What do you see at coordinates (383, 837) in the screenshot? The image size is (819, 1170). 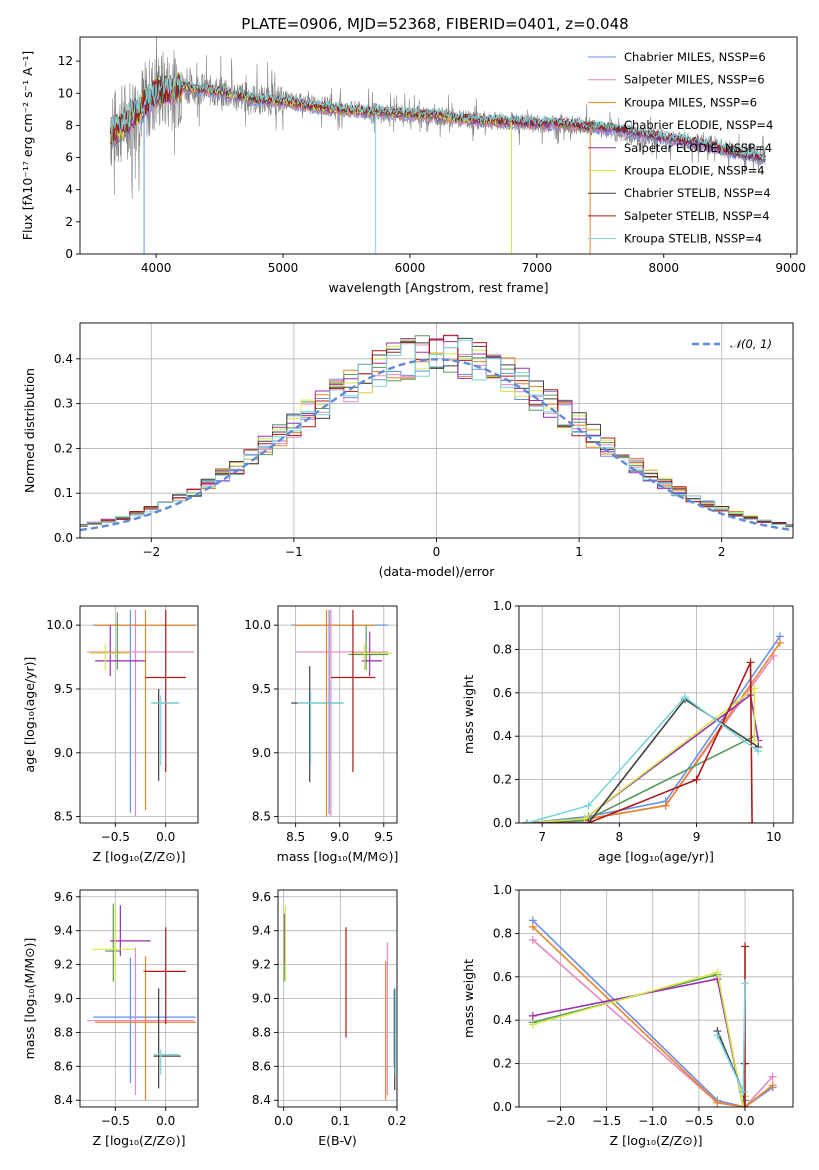 I see `x-tick-label: 9.5` at bounding box center [383, 837].